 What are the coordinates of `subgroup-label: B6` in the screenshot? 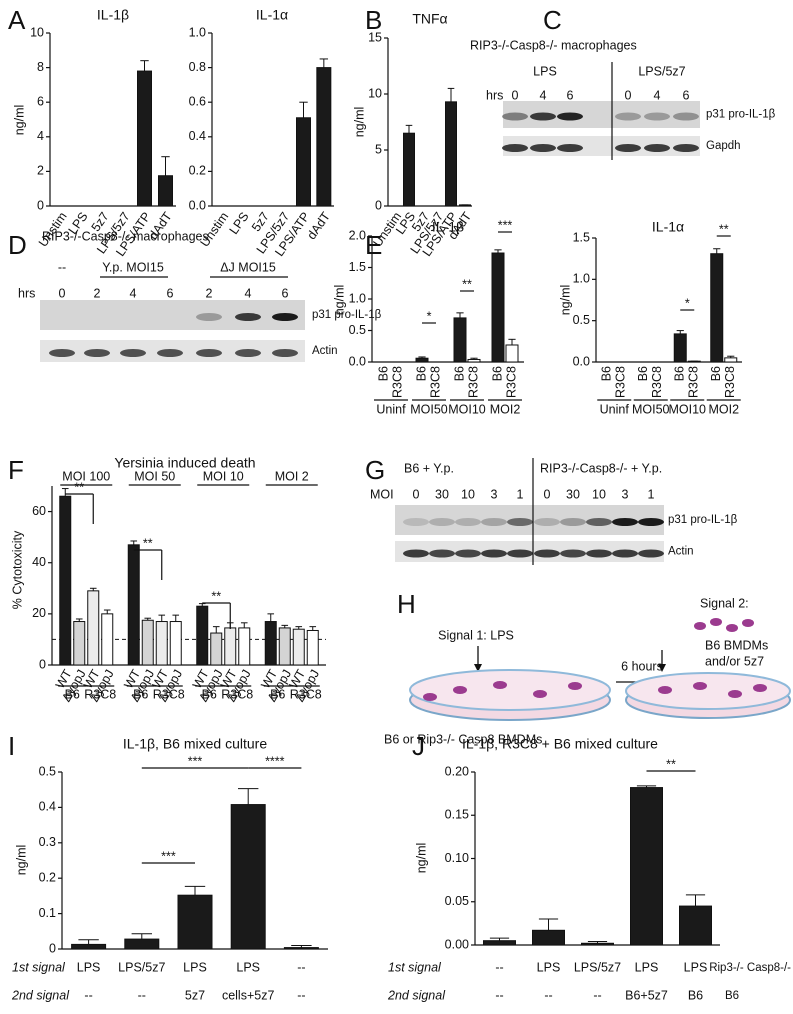 It's located at (140, 694).